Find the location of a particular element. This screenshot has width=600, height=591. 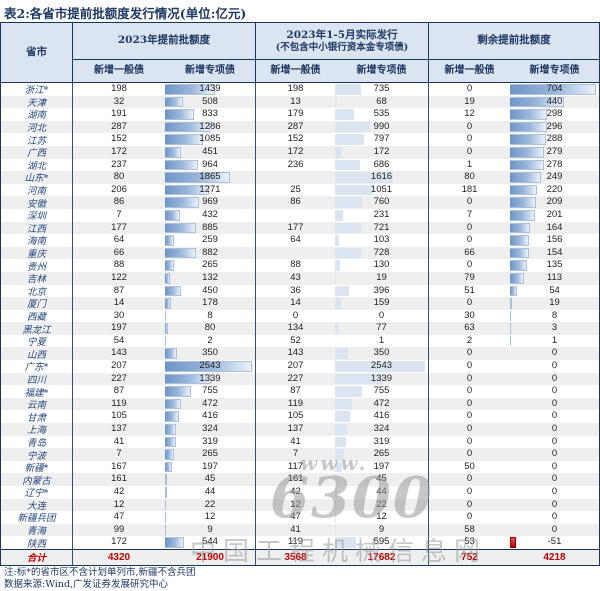

cell-value: 1339 is located at coordinates (210, 378).